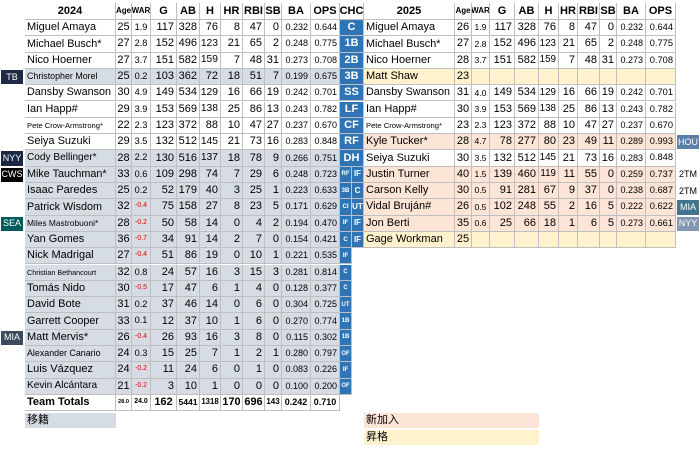  Describe the element at coordinates (631, 126) in the screenshot. I see `stat-cell: 0.237` at that location.